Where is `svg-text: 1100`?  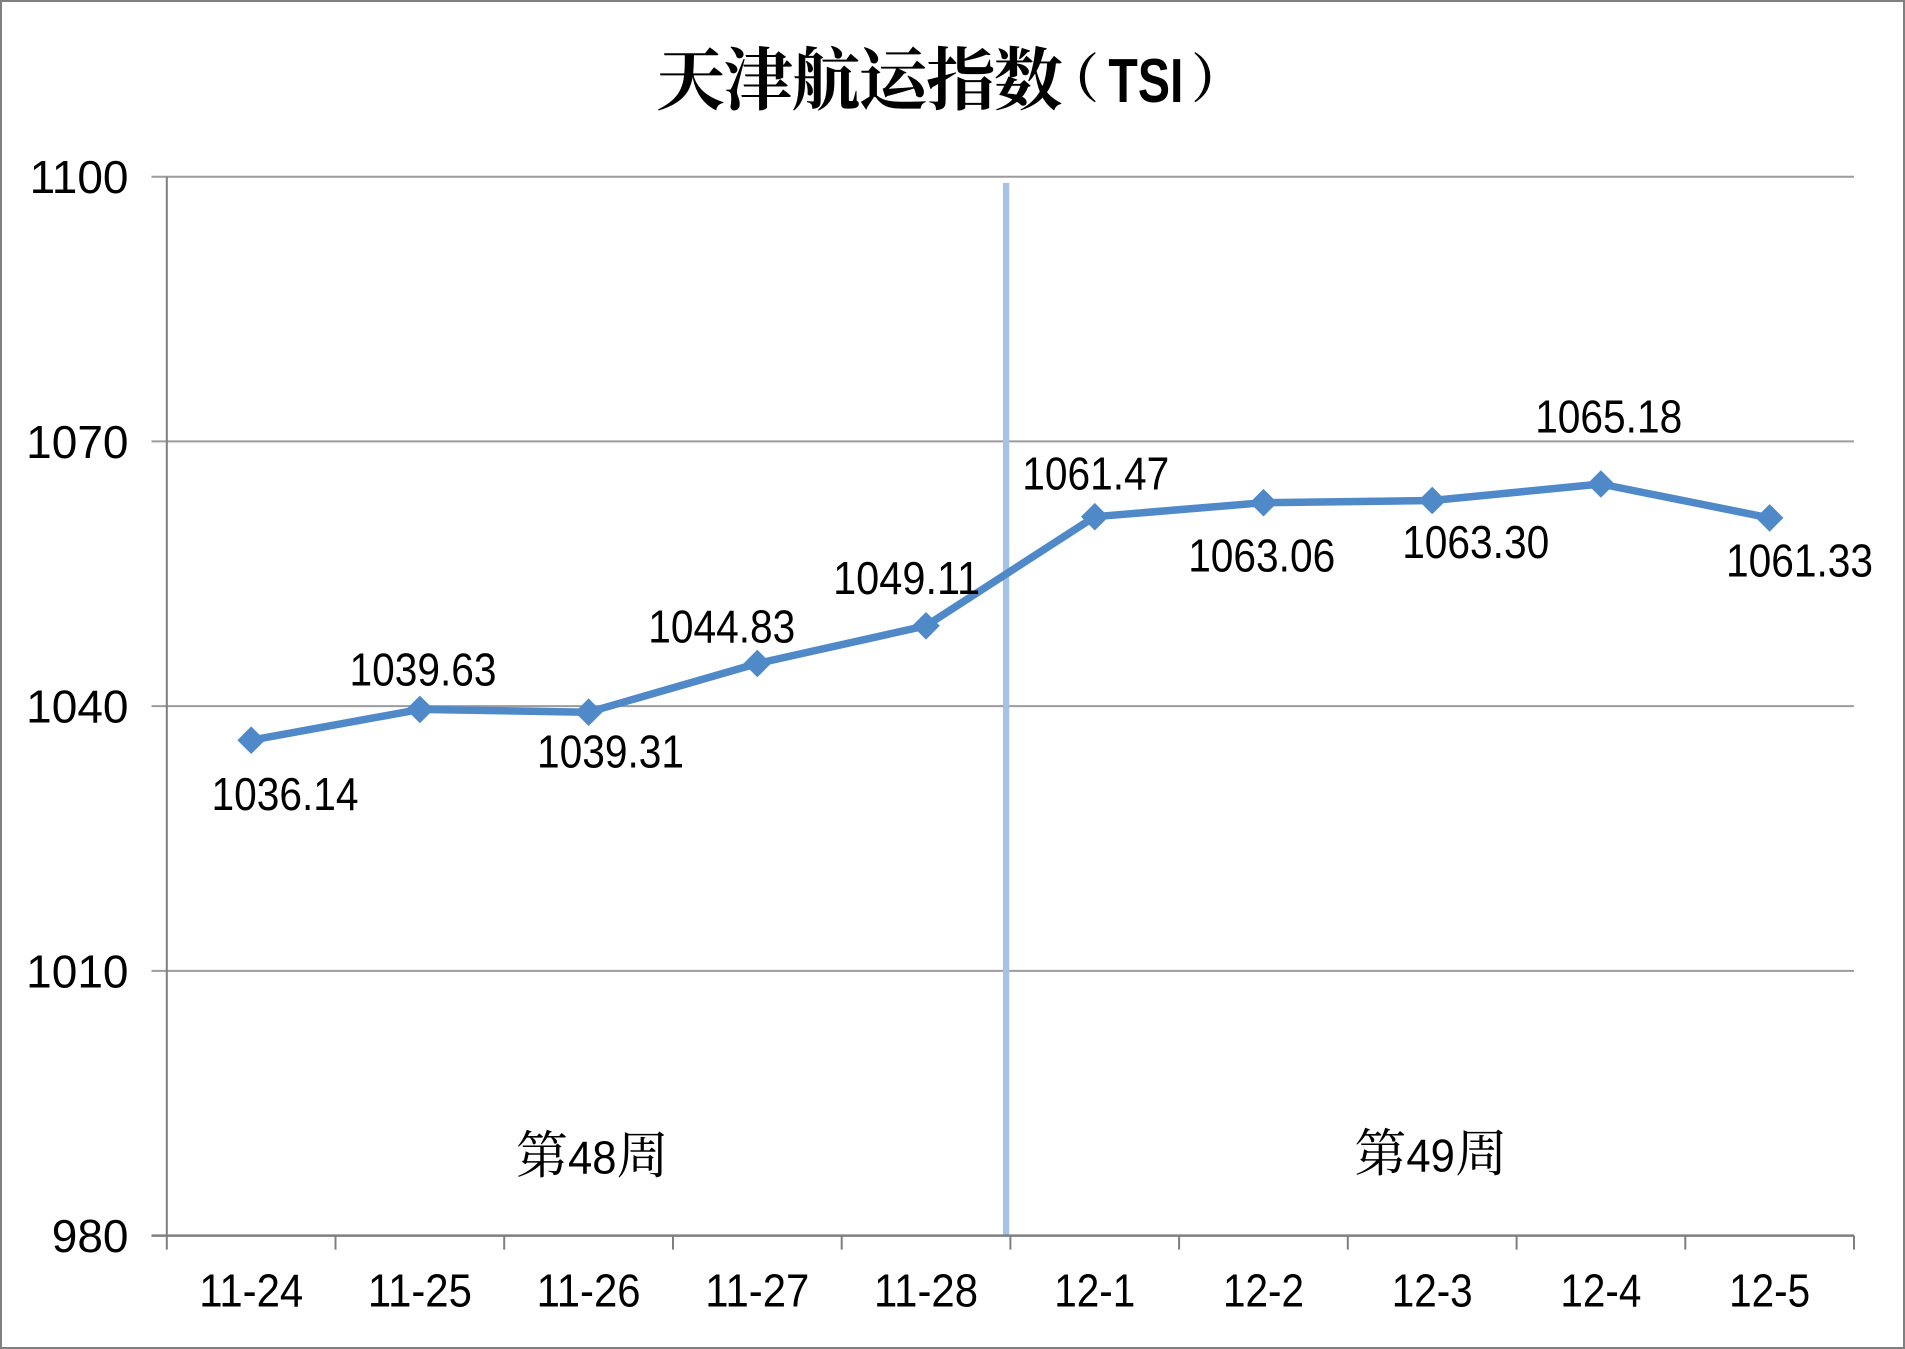 svg-text: 1100 is located at coordinates (79, 177).